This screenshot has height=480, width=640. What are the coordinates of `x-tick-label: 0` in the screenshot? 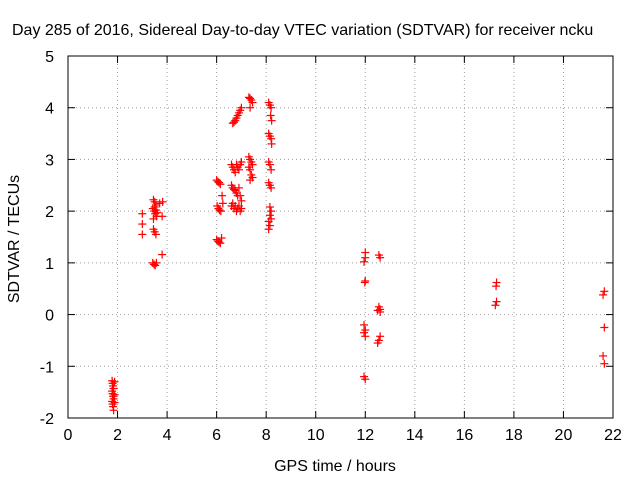 It's located at (68, 435).